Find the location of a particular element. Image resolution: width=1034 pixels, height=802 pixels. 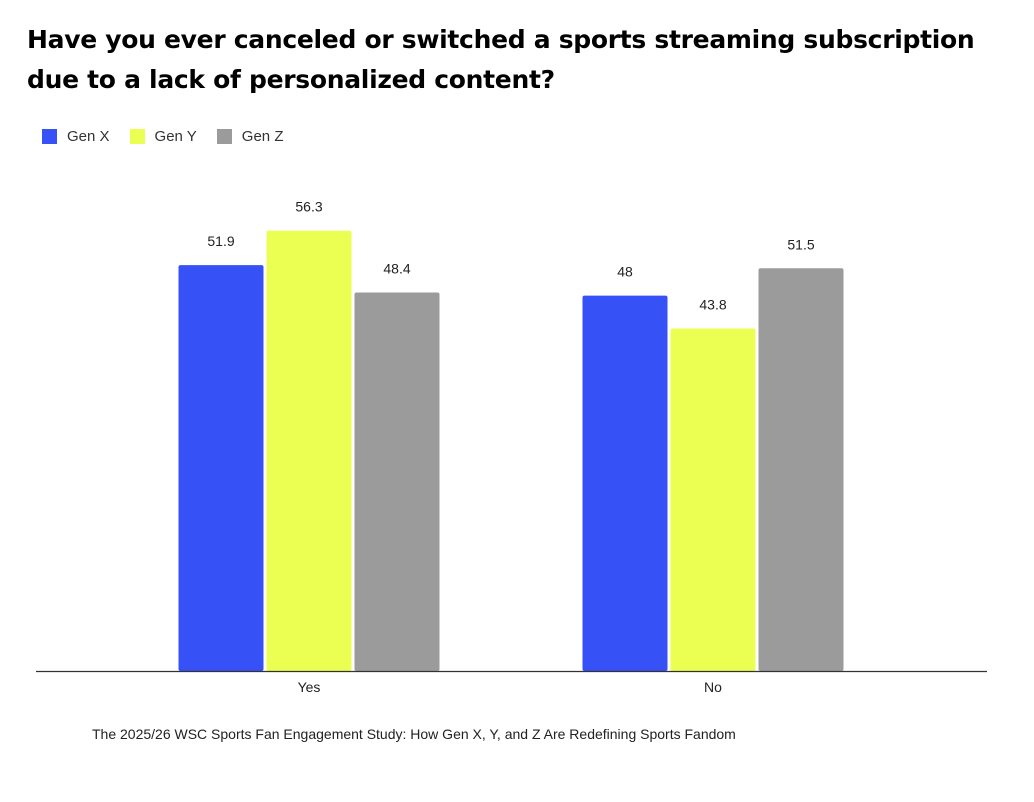

legend-item-gen-z: Gen Z is located at coordinates (250, 136).